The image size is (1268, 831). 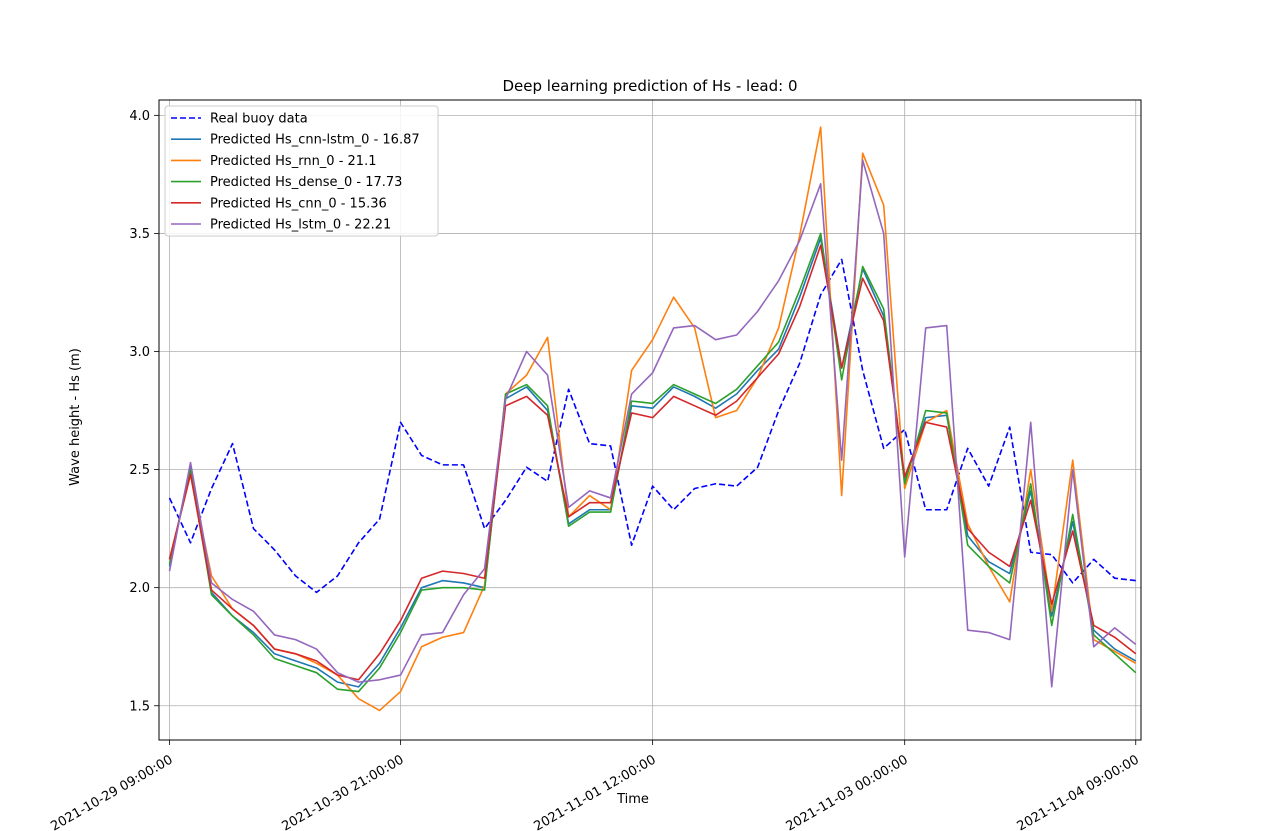 I want to click on x-axis-label: Time, so click(x=632, y=799).